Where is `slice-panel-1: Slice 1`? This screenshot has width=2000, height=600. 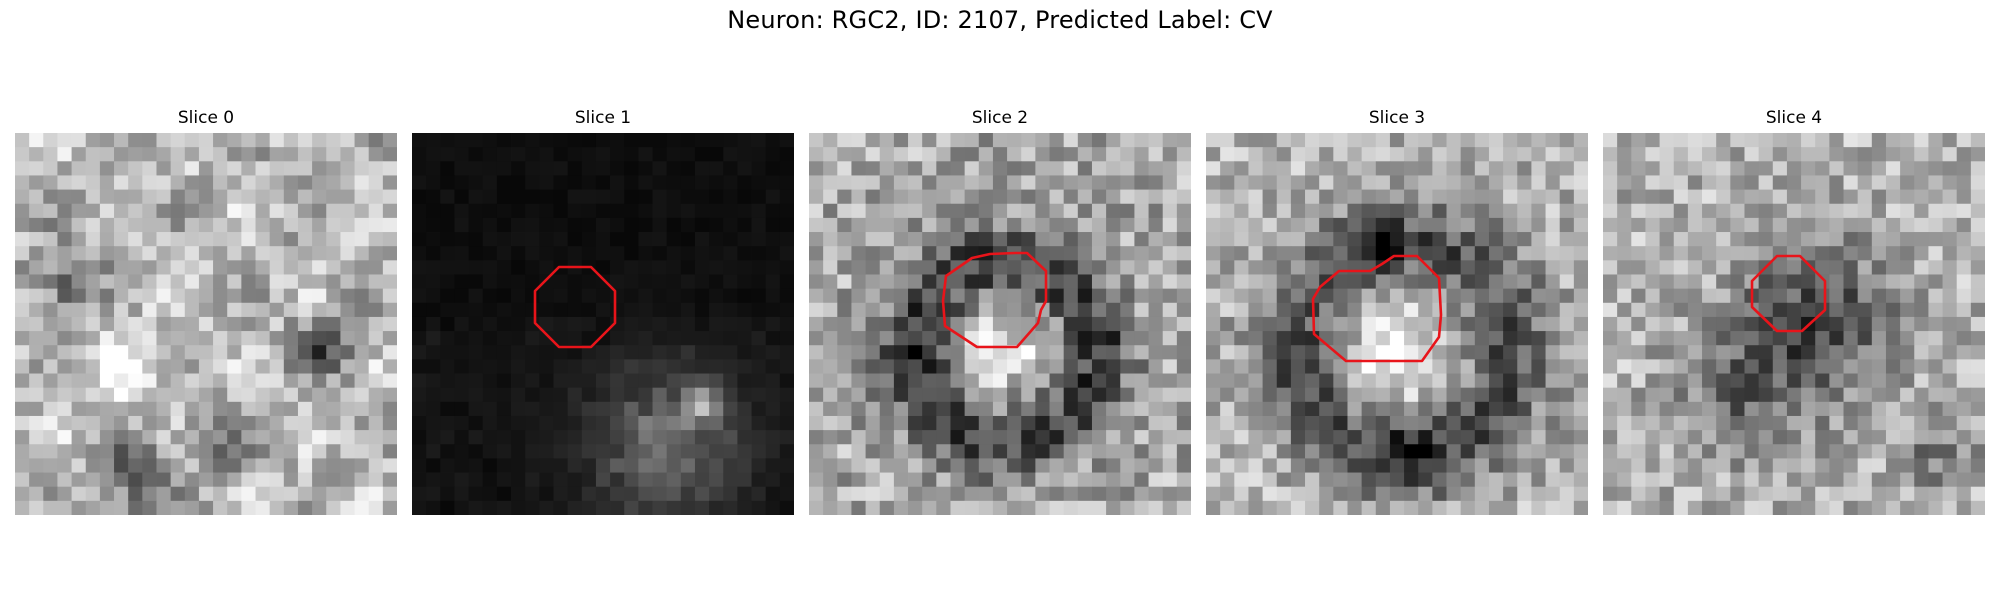
slice-panel-1: Slice 1 is located at coordinates (603, 311).